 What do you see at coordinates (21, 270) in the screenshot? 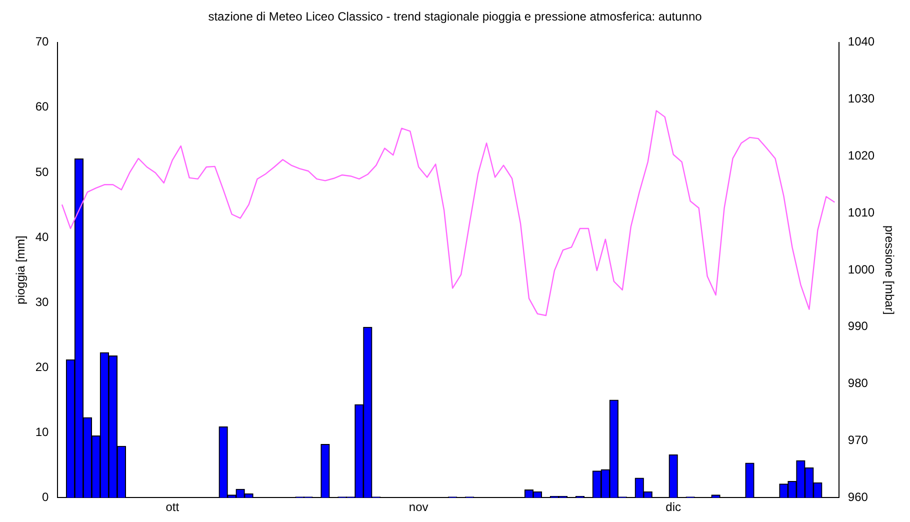
I see `y-axis-title: pioggia [mm]` at bounding box center [21, 270].